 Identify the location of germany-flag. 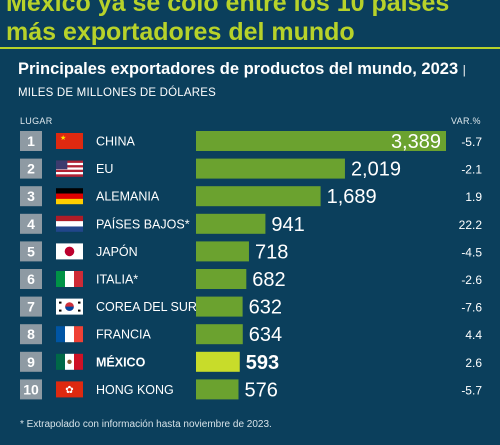
(69, 196).